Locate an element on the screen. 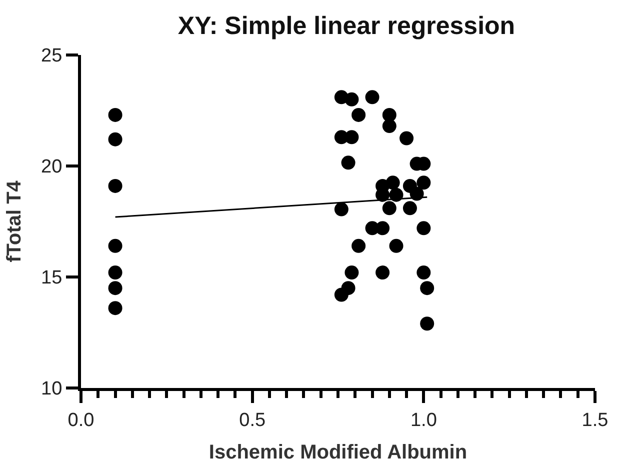 Image resolution: width=630 pixels, height=472 pixels. chart-title: XY: Simple linear regression is located at coordinates (347, 26).